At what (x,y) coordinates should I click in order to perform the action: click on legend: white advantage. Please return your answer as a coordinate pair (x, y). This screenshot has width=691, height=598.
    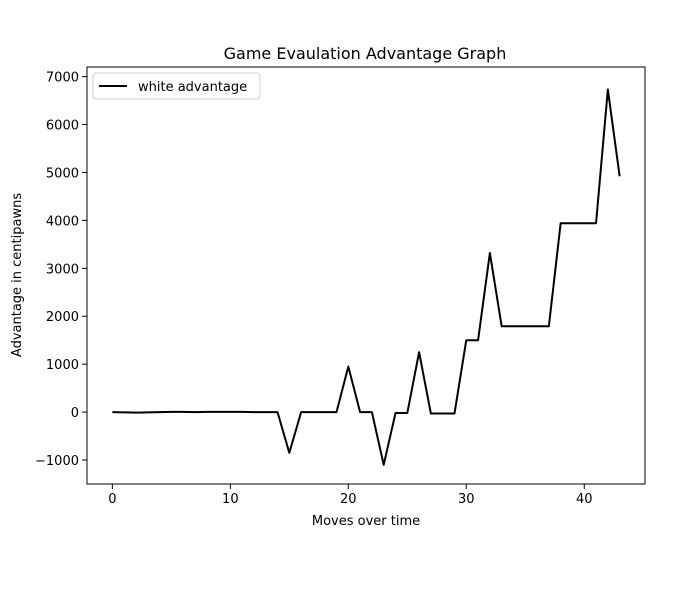
    Looking at the image, I should click on (176, 86).